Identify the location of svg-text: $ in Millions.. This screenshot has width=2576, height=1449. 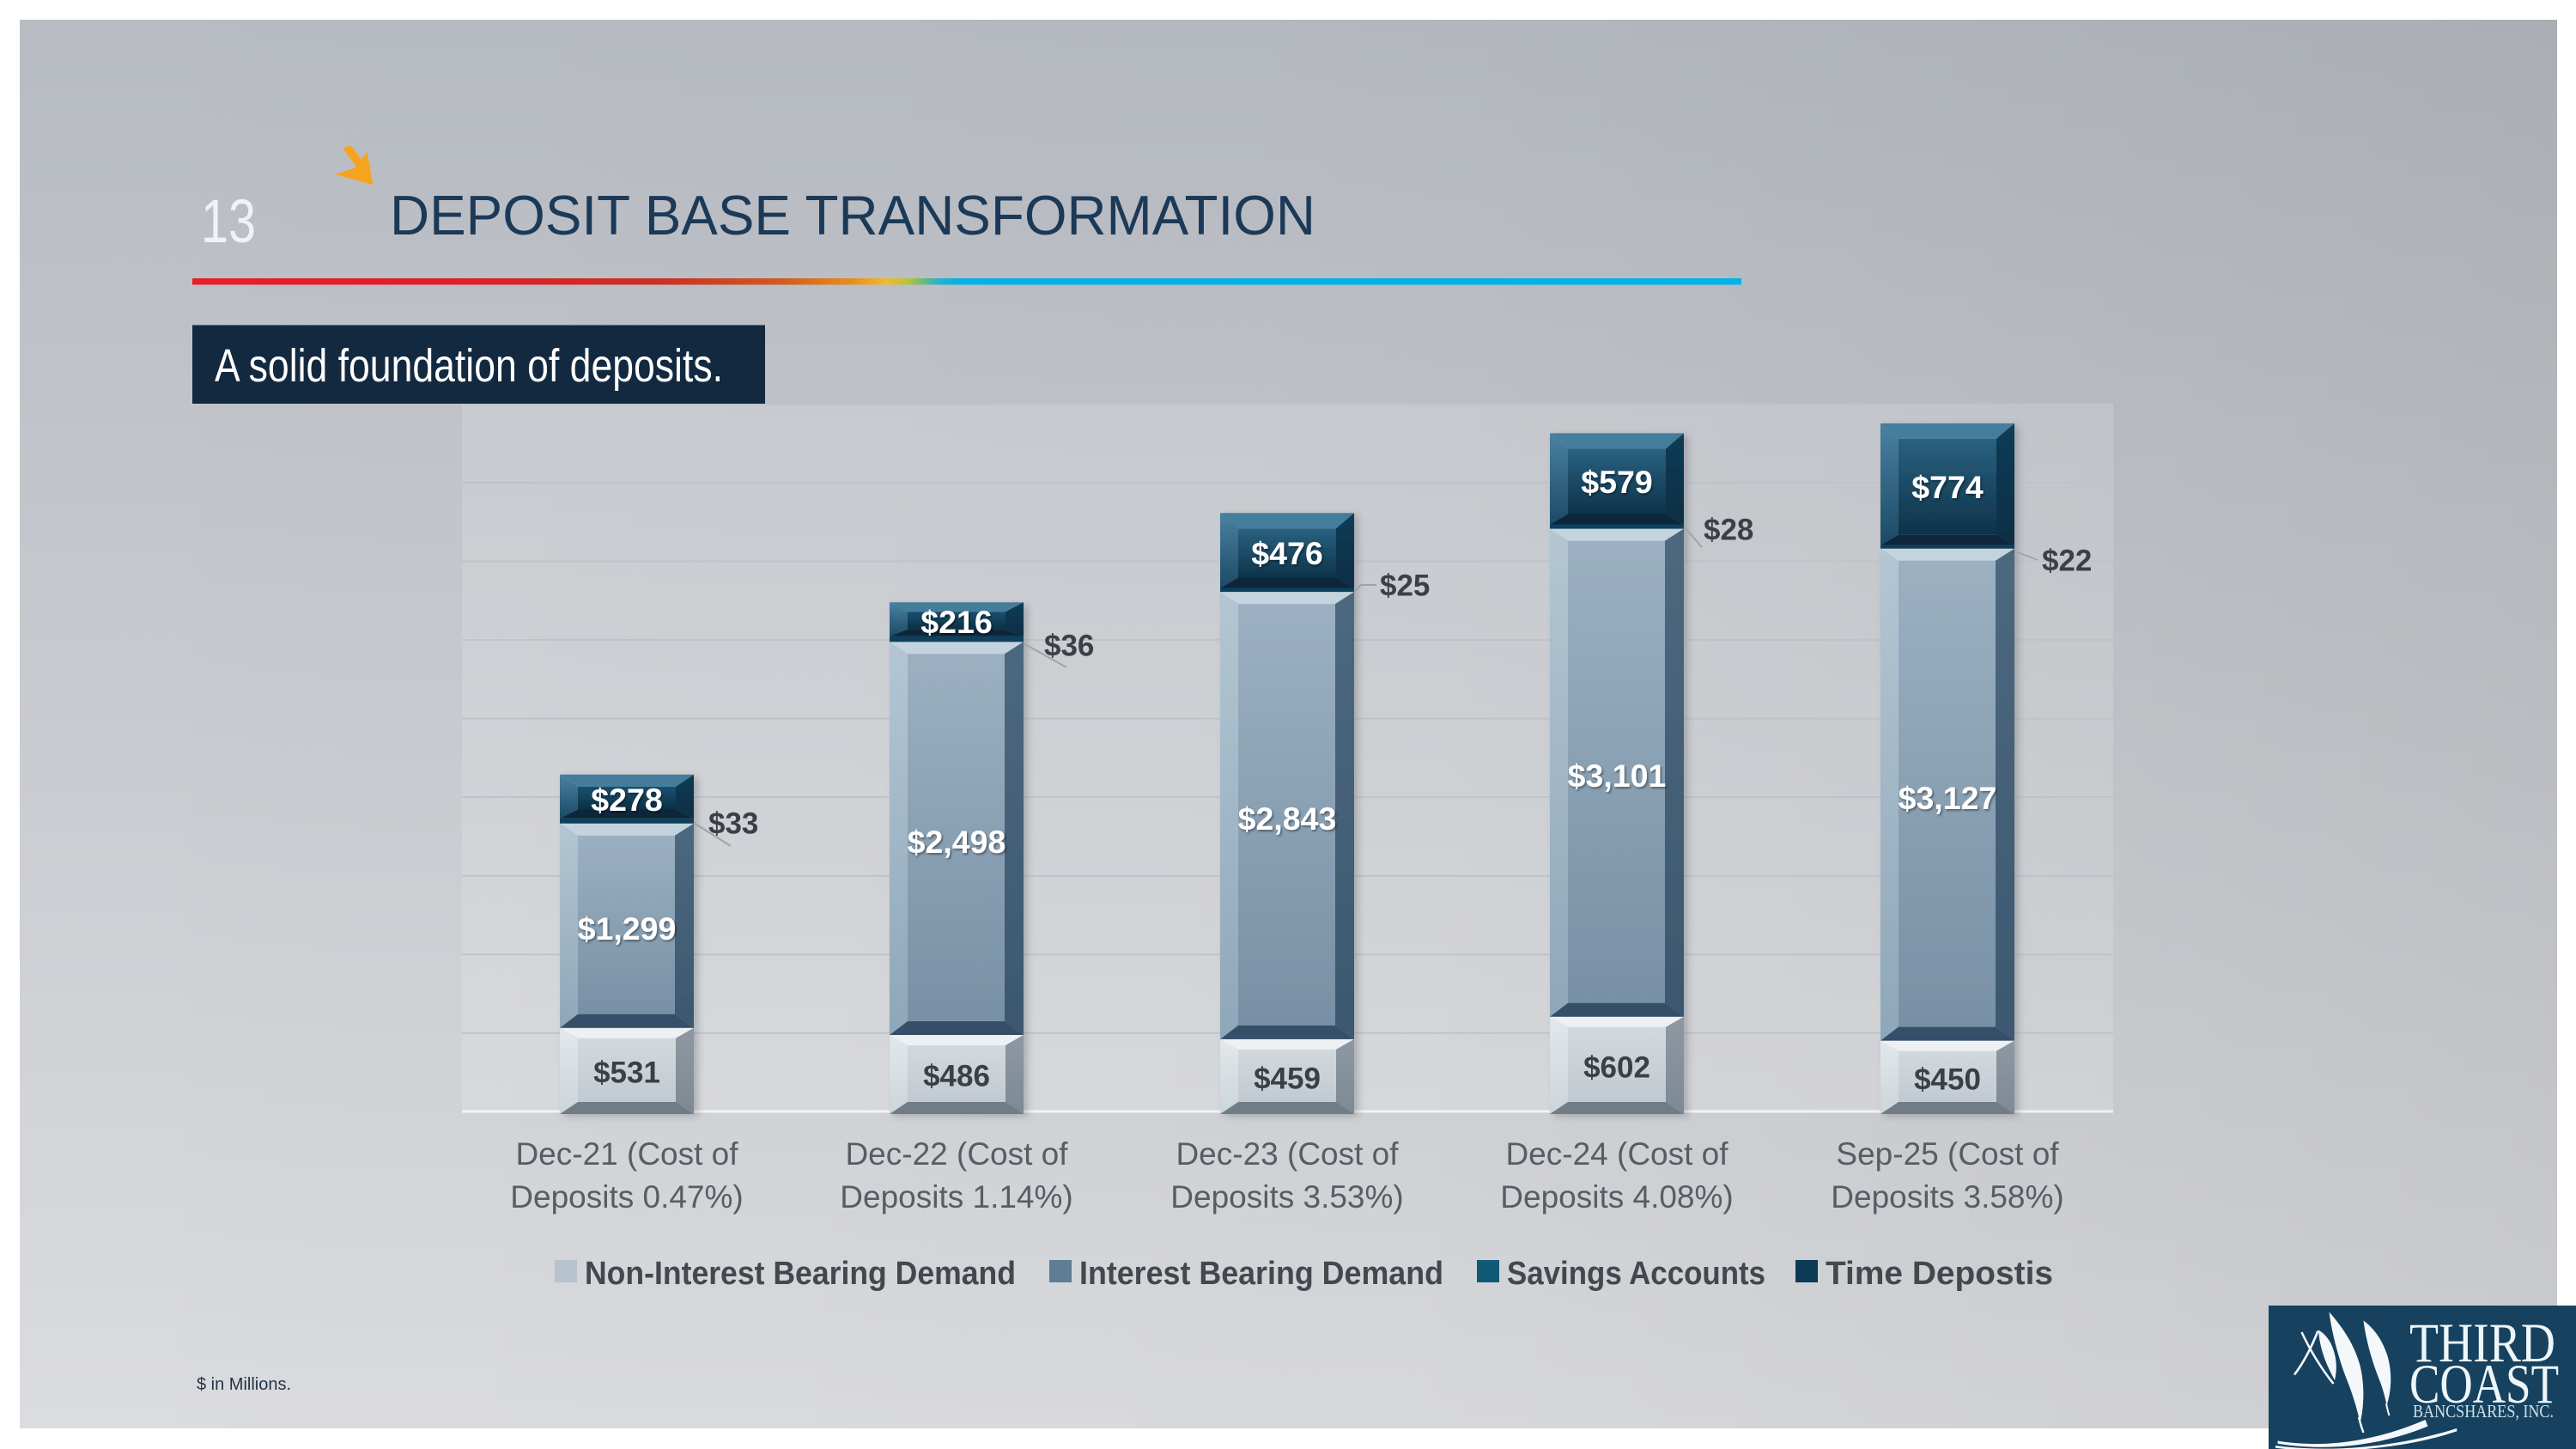
(244, 1384).